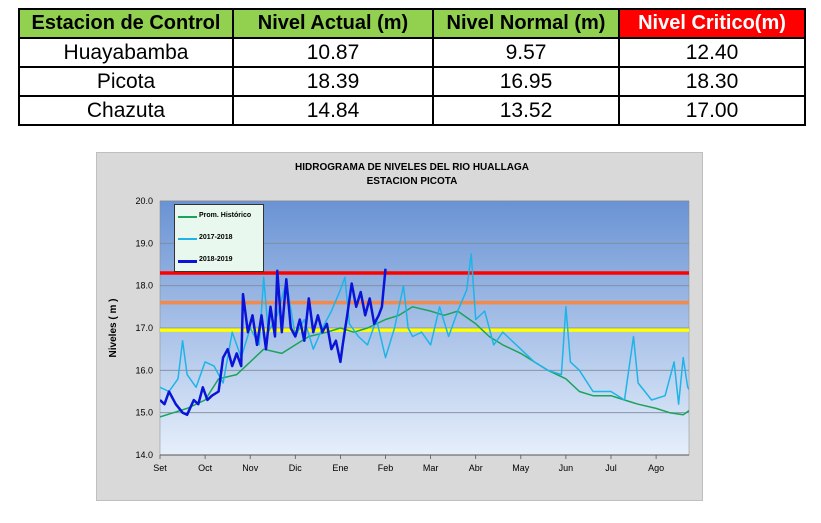 The height and width of the screenshot is (523, 821). I want to click on y-tick-label: 20.0, so click(144, 201).